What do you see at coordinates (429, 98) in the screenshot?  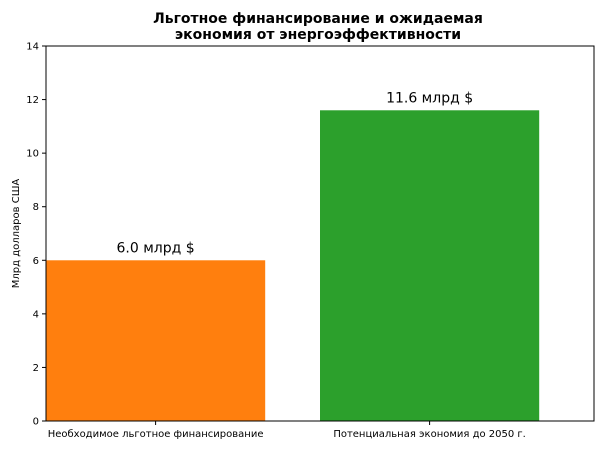 I see `bar-value-label: 11.6 млрд $` at bounding box center [429, 98].